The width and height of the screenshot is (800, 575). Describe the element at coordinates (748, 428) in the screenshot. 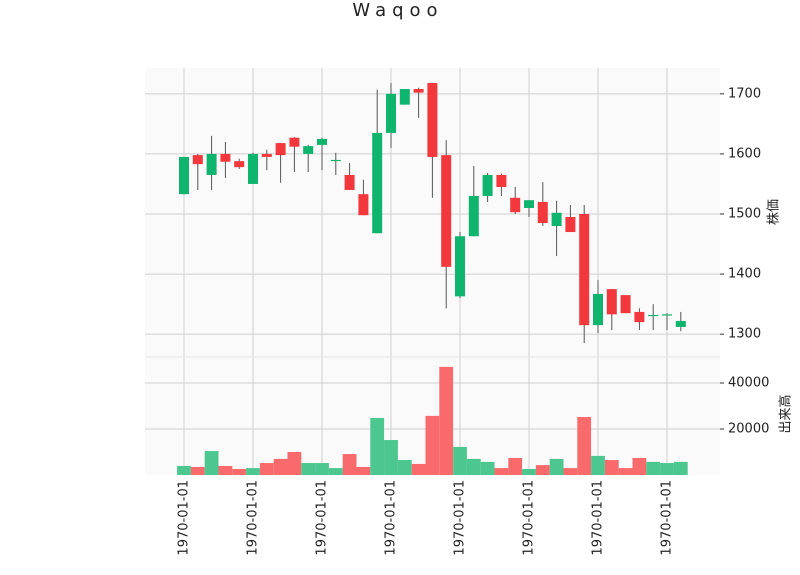

I see `volume-tick-label: 20000` at that location.